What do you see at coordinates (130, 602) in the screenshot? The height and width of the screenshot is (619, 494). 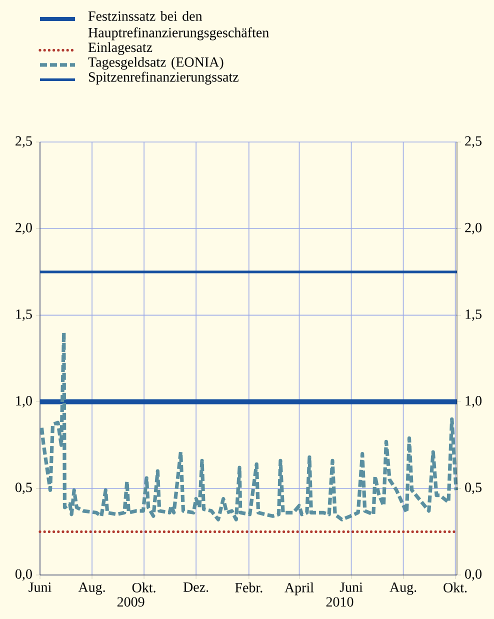 I see `text: 2009` at bounding box center [130, 602].